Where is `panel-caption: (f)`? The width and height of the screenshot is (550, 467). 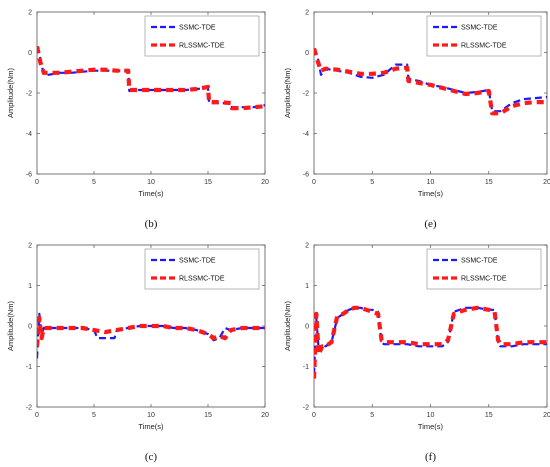 panel-caption: (f) is located at coordinates (430, 457).